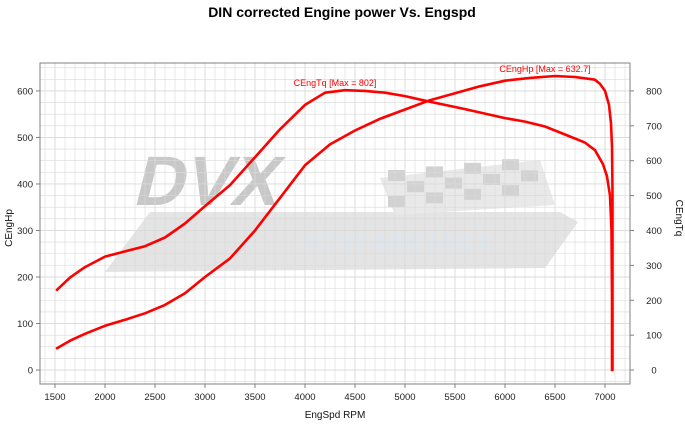 This screenshot has height=428, width=685. What do you see at coordinates (25, 324) in the screenshot?
I see `left-tick-label: 100` at bounding box center [25, 324].